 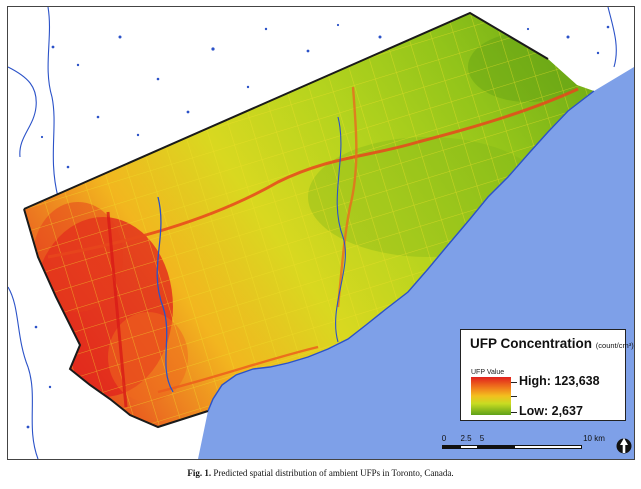 What do you see at coordinates (488, 372) in the screenshot?
I see `legend-value-label: UFP Value` at bounding box center [488, 372].